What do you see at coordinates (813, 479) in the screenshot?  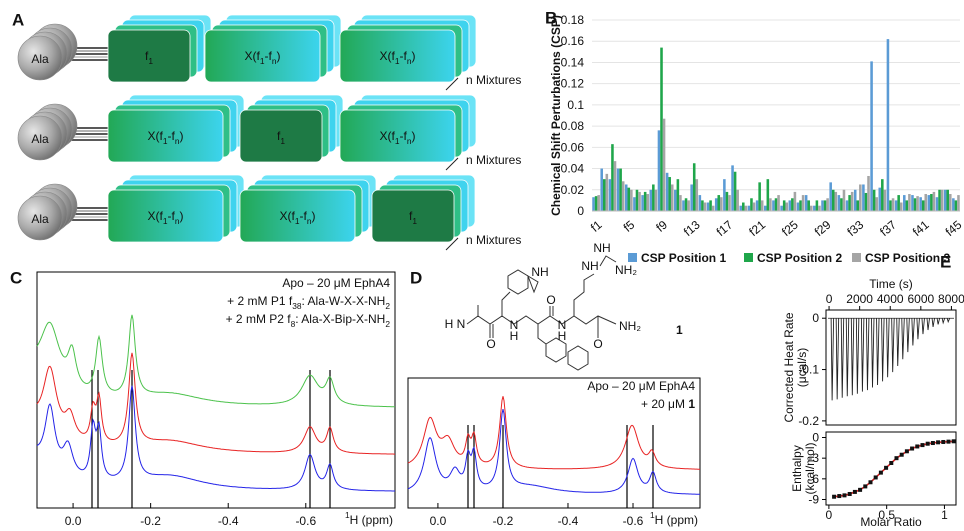 I see `y-tick-label: -6` at bounding box center [813, 479].